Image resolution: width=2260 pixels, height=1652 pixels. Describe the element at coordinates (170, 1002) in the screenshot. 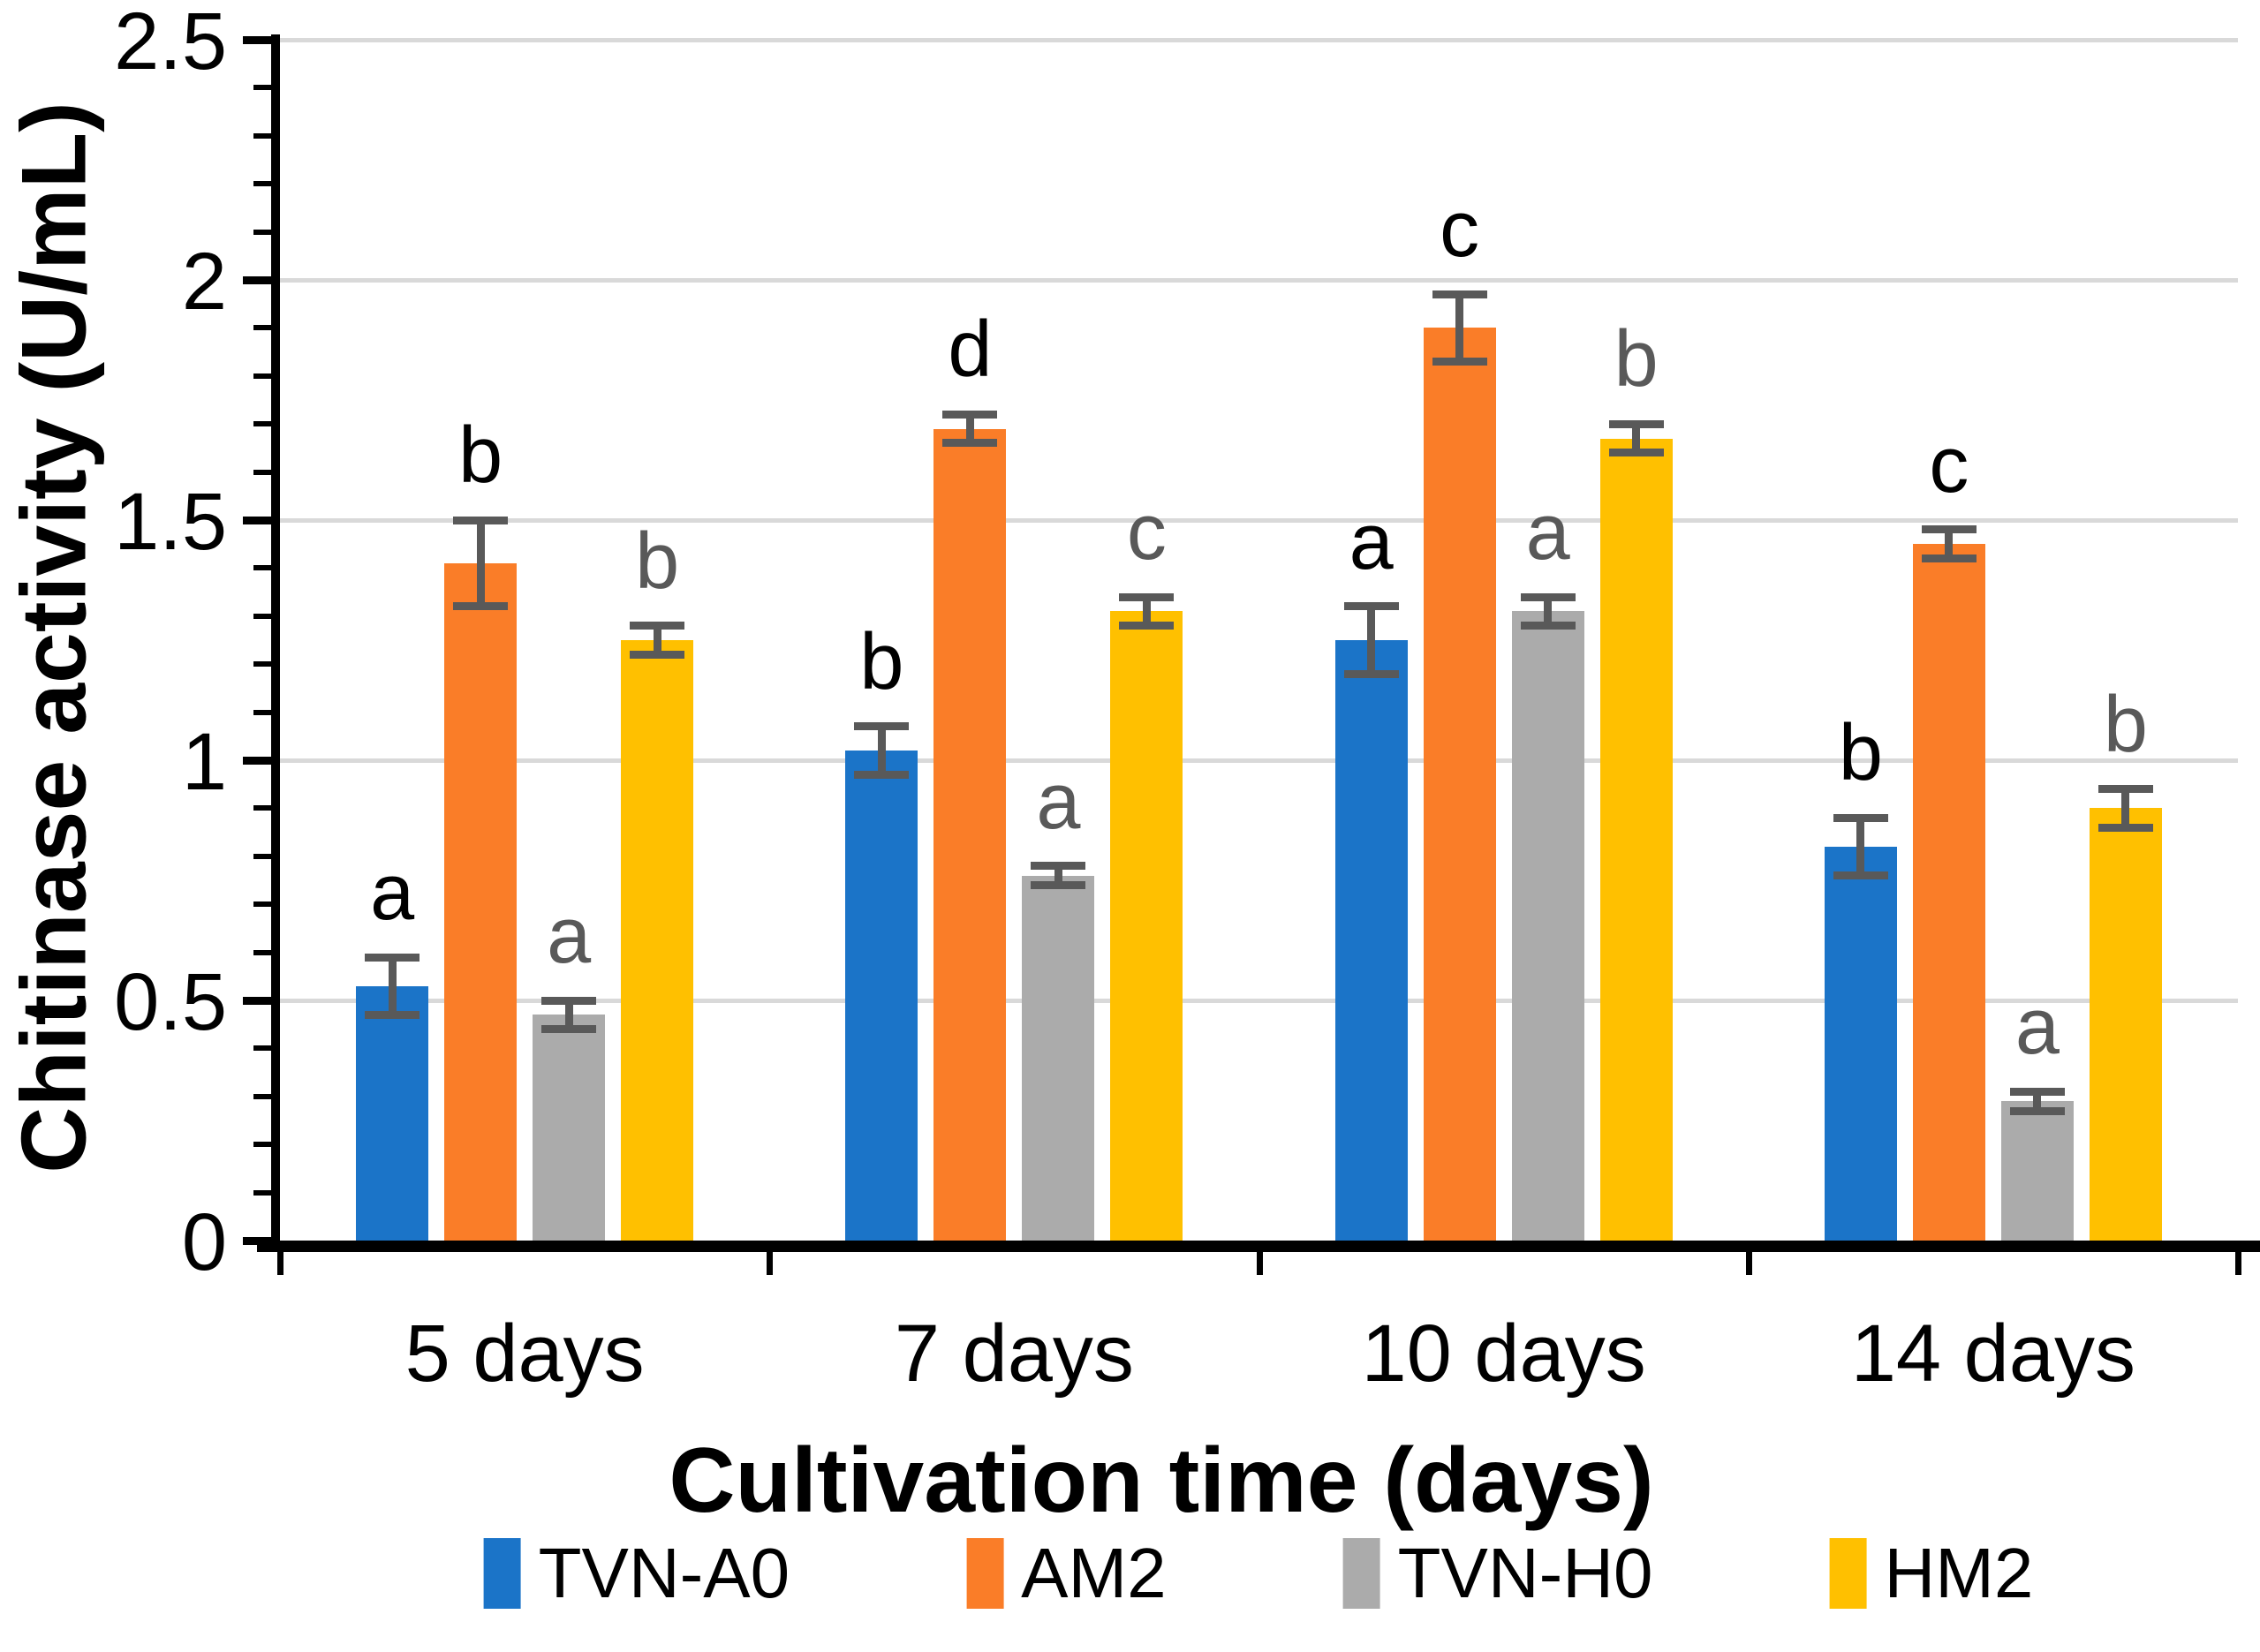

I see `y-tick-label: 0.5` at that location.